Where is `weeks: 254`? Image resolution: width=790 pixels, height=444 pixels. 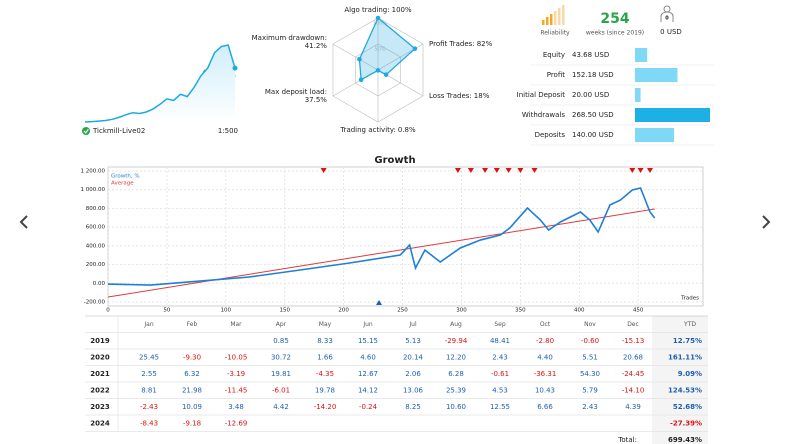
weeks: 254 is located at coordinates (614, 19).